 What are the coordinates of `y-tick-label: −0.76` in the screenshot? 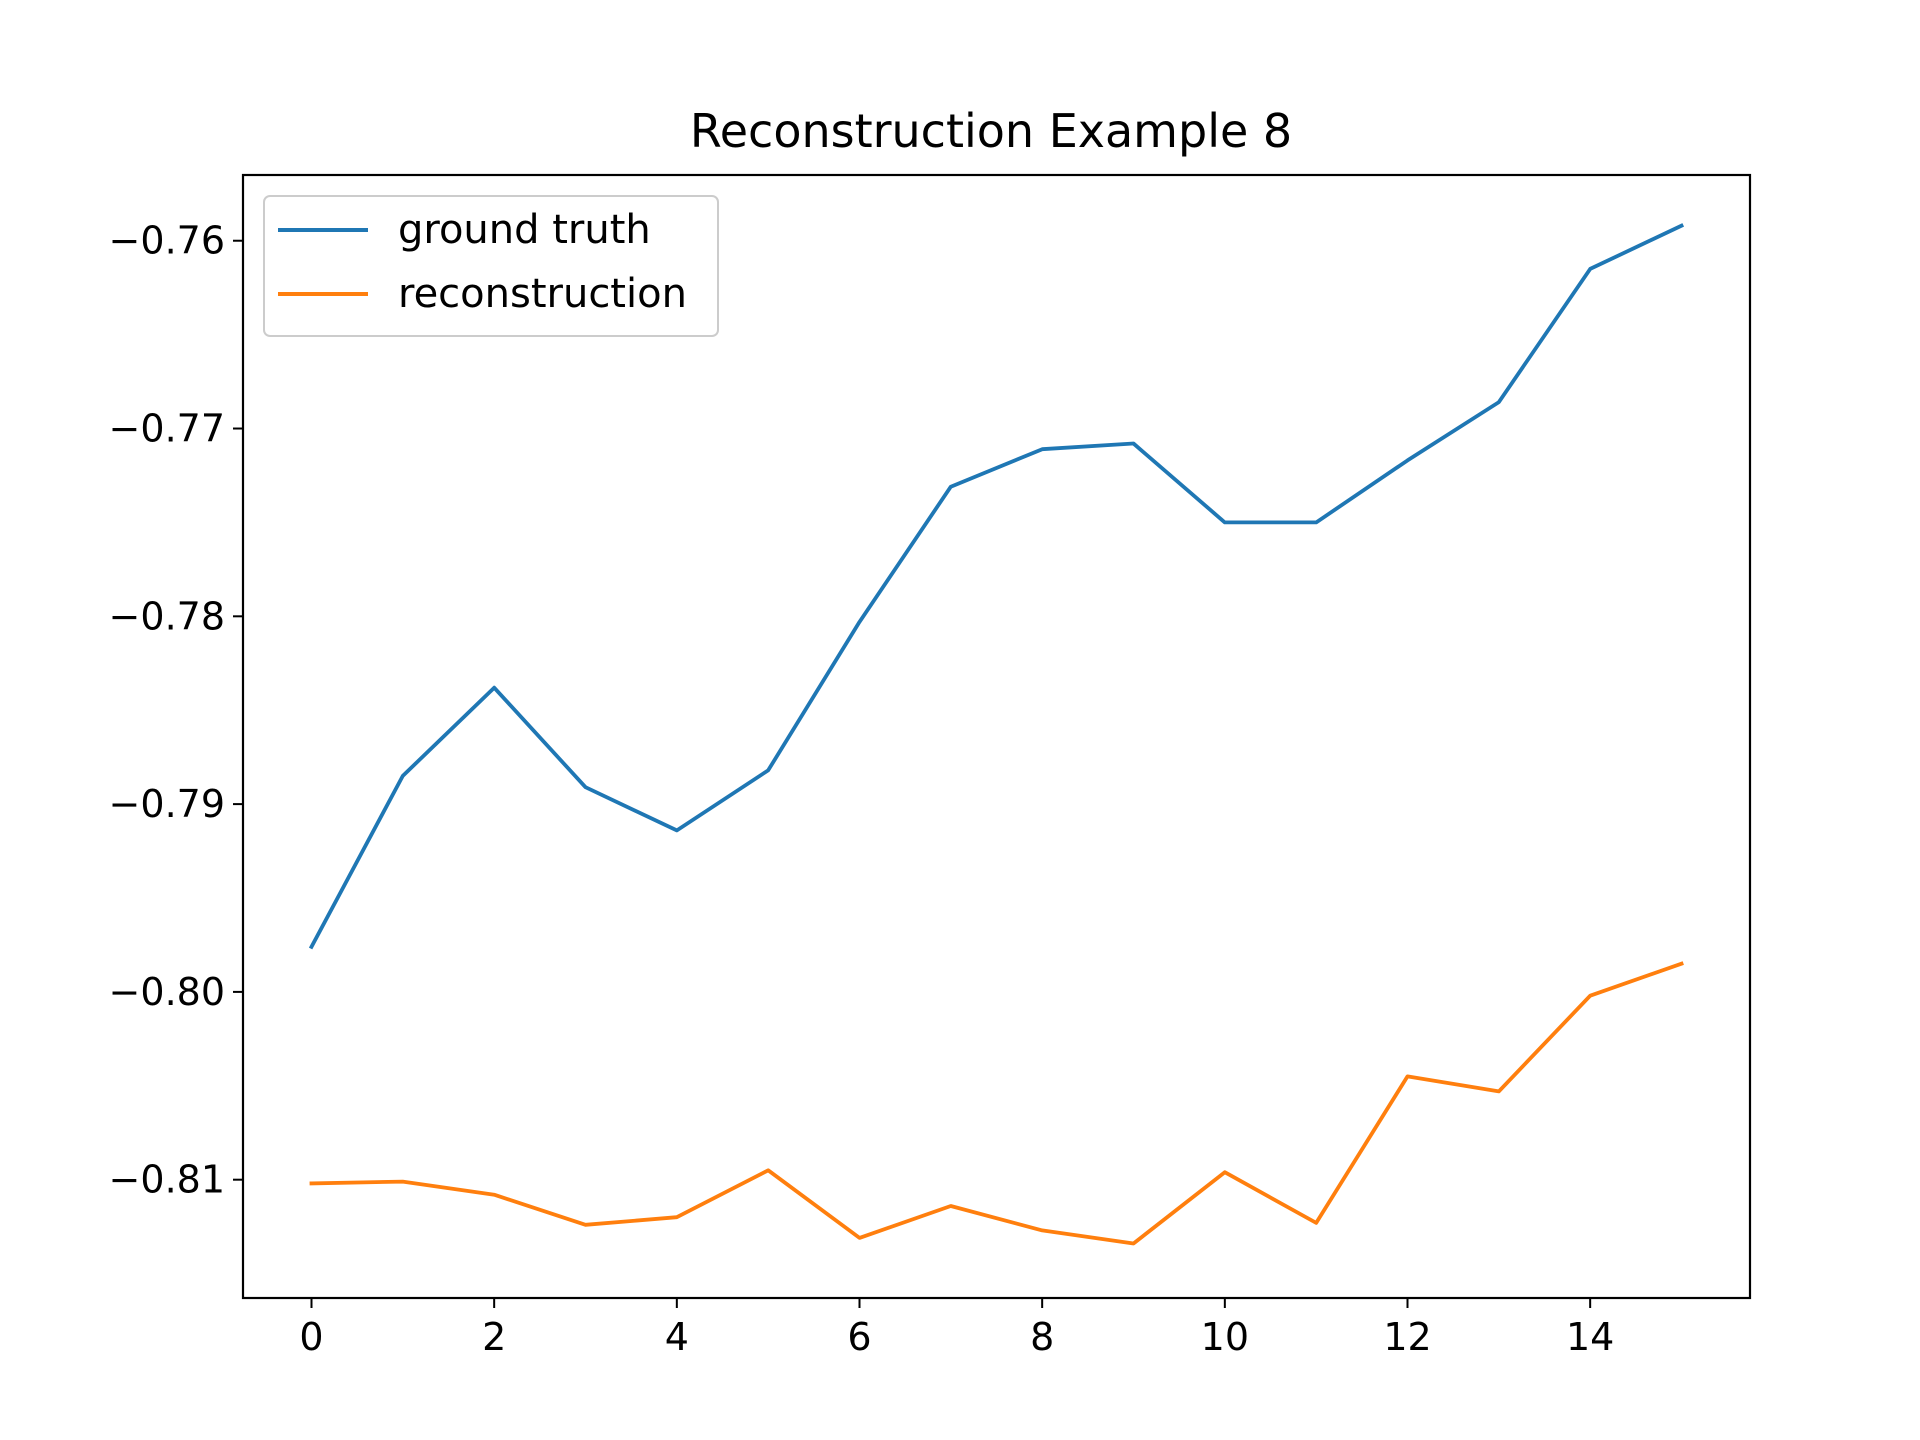 It's located at (167, 241).